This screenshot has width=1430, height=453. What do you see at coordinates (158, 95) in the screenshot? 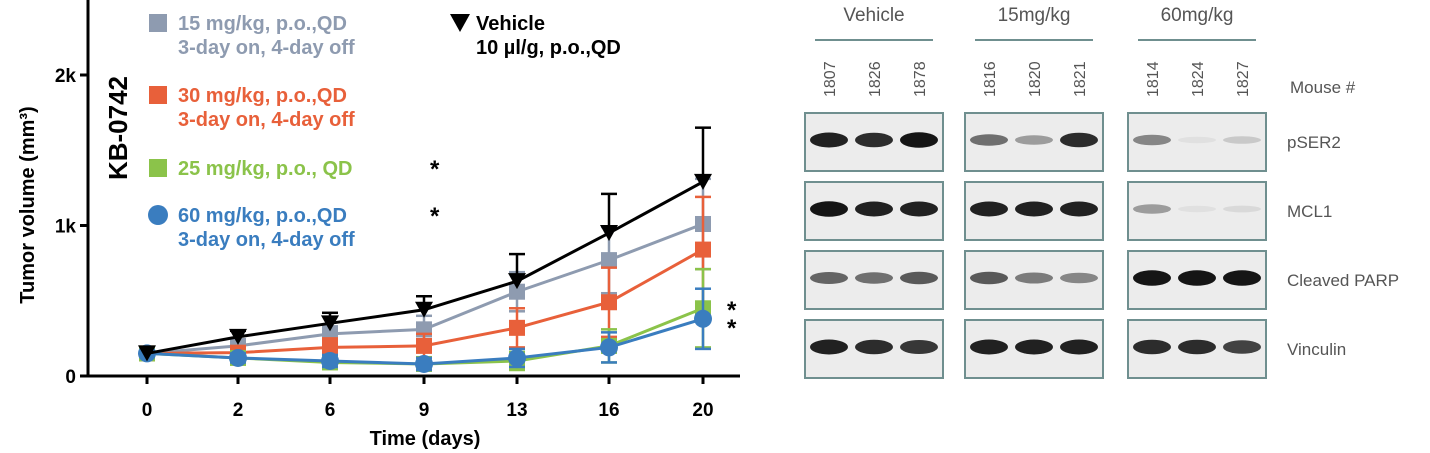
I see `legend-marker-dose30` at bounding box center [158, 95].